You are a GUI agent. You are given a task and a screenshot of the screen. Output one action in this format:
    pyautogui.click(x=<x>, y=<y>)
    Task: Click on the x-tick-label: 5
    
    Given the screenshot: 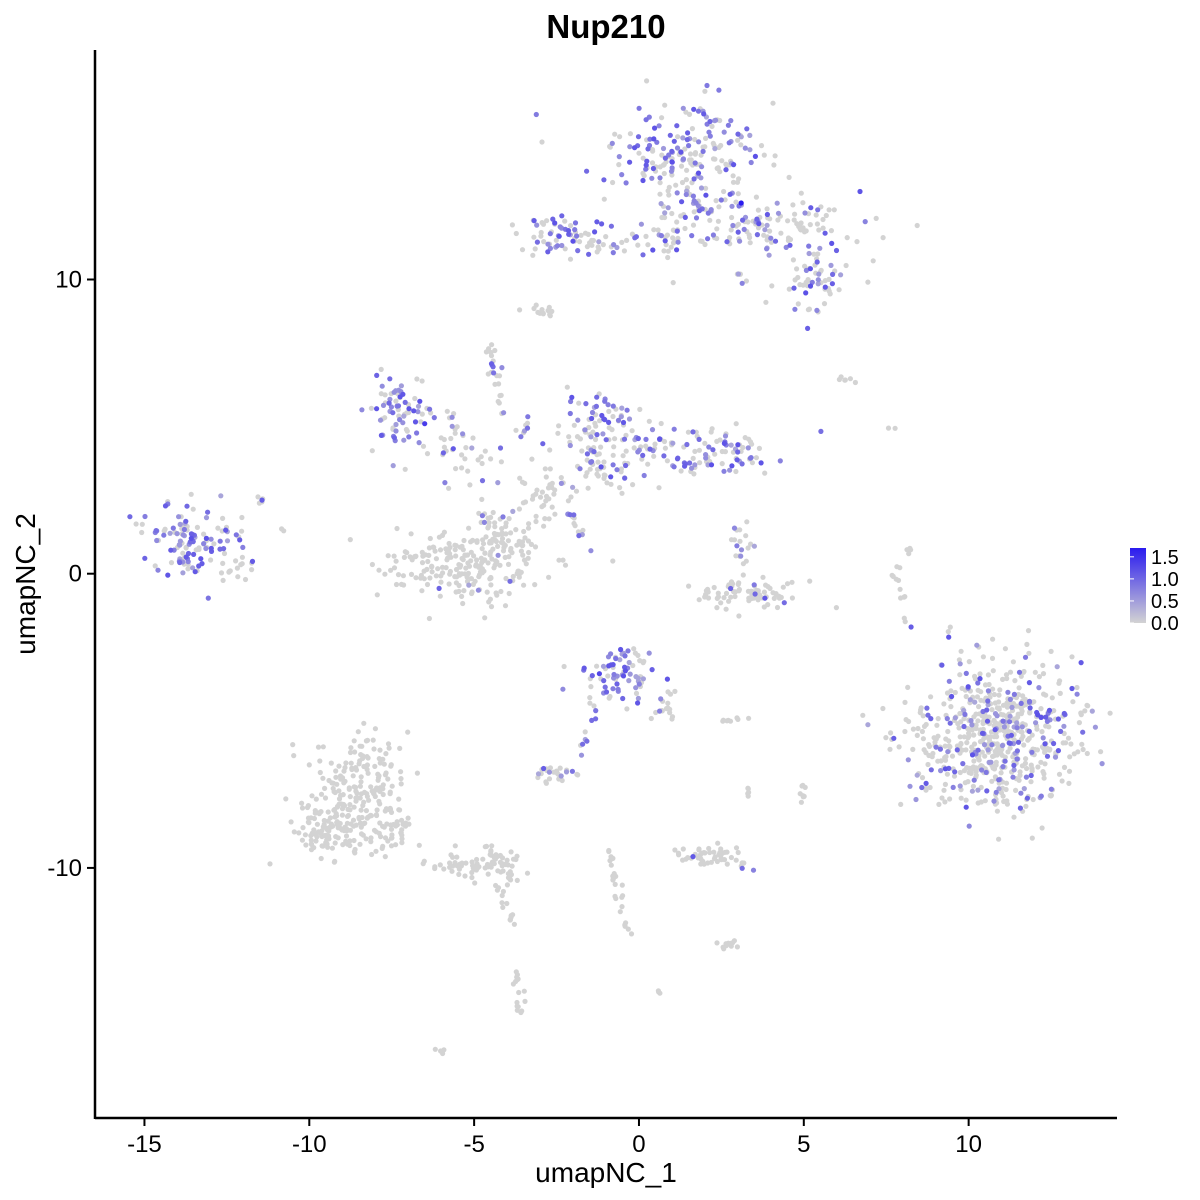 What is the action you would take?
    pyautogui.click(x=803, y=1144)
    